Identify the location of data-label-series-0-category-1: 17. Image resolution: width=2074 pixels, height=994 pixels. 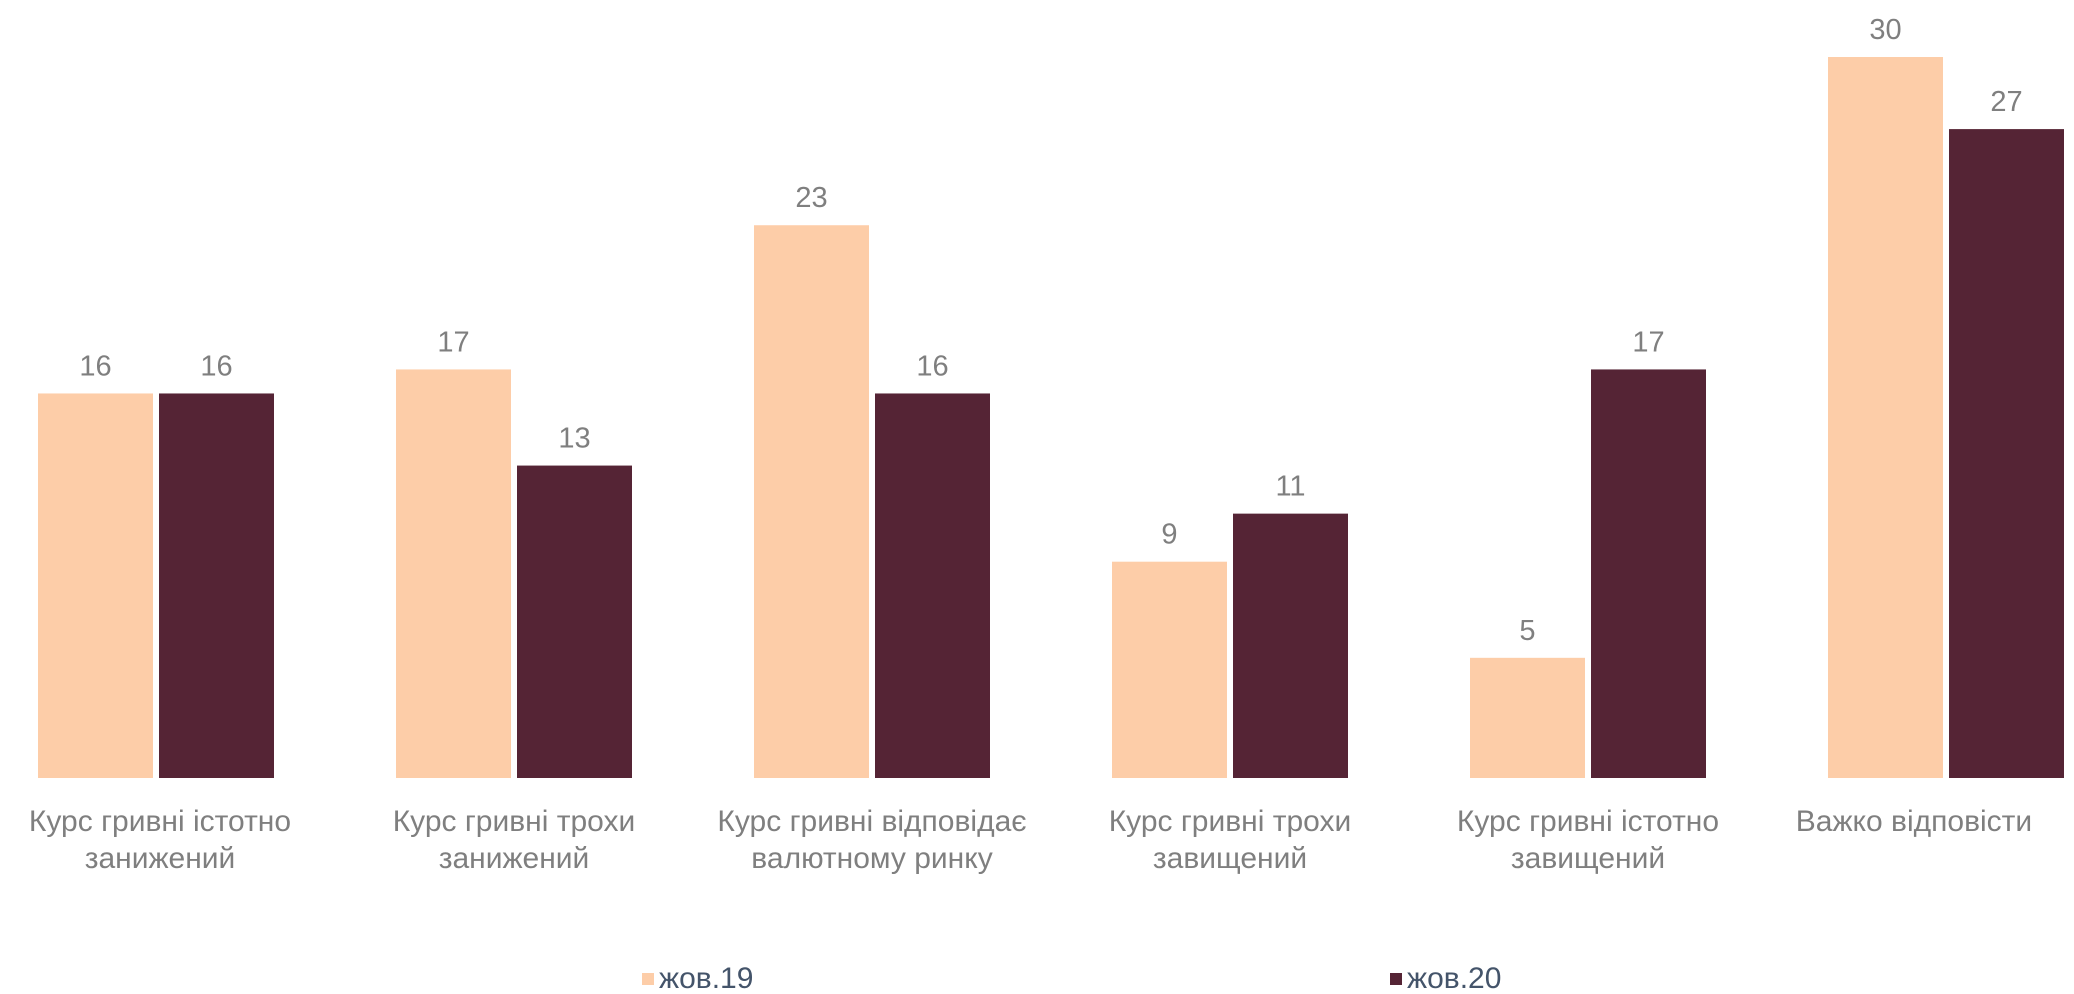
(453, 342).